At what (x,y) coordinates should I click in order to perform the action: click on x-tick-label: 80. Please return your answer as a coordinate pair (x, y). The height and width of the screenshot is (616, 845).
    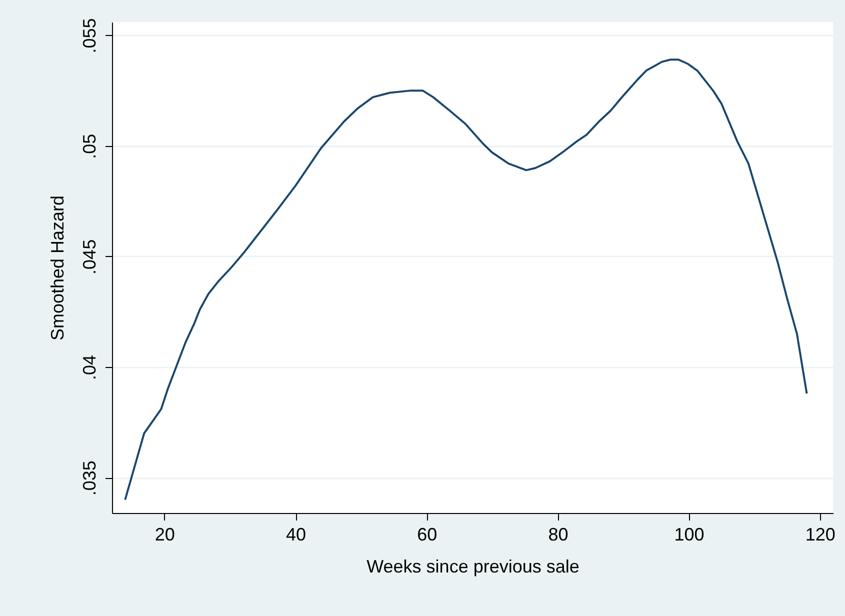
    Looking at the image, I should click on (558, 534).